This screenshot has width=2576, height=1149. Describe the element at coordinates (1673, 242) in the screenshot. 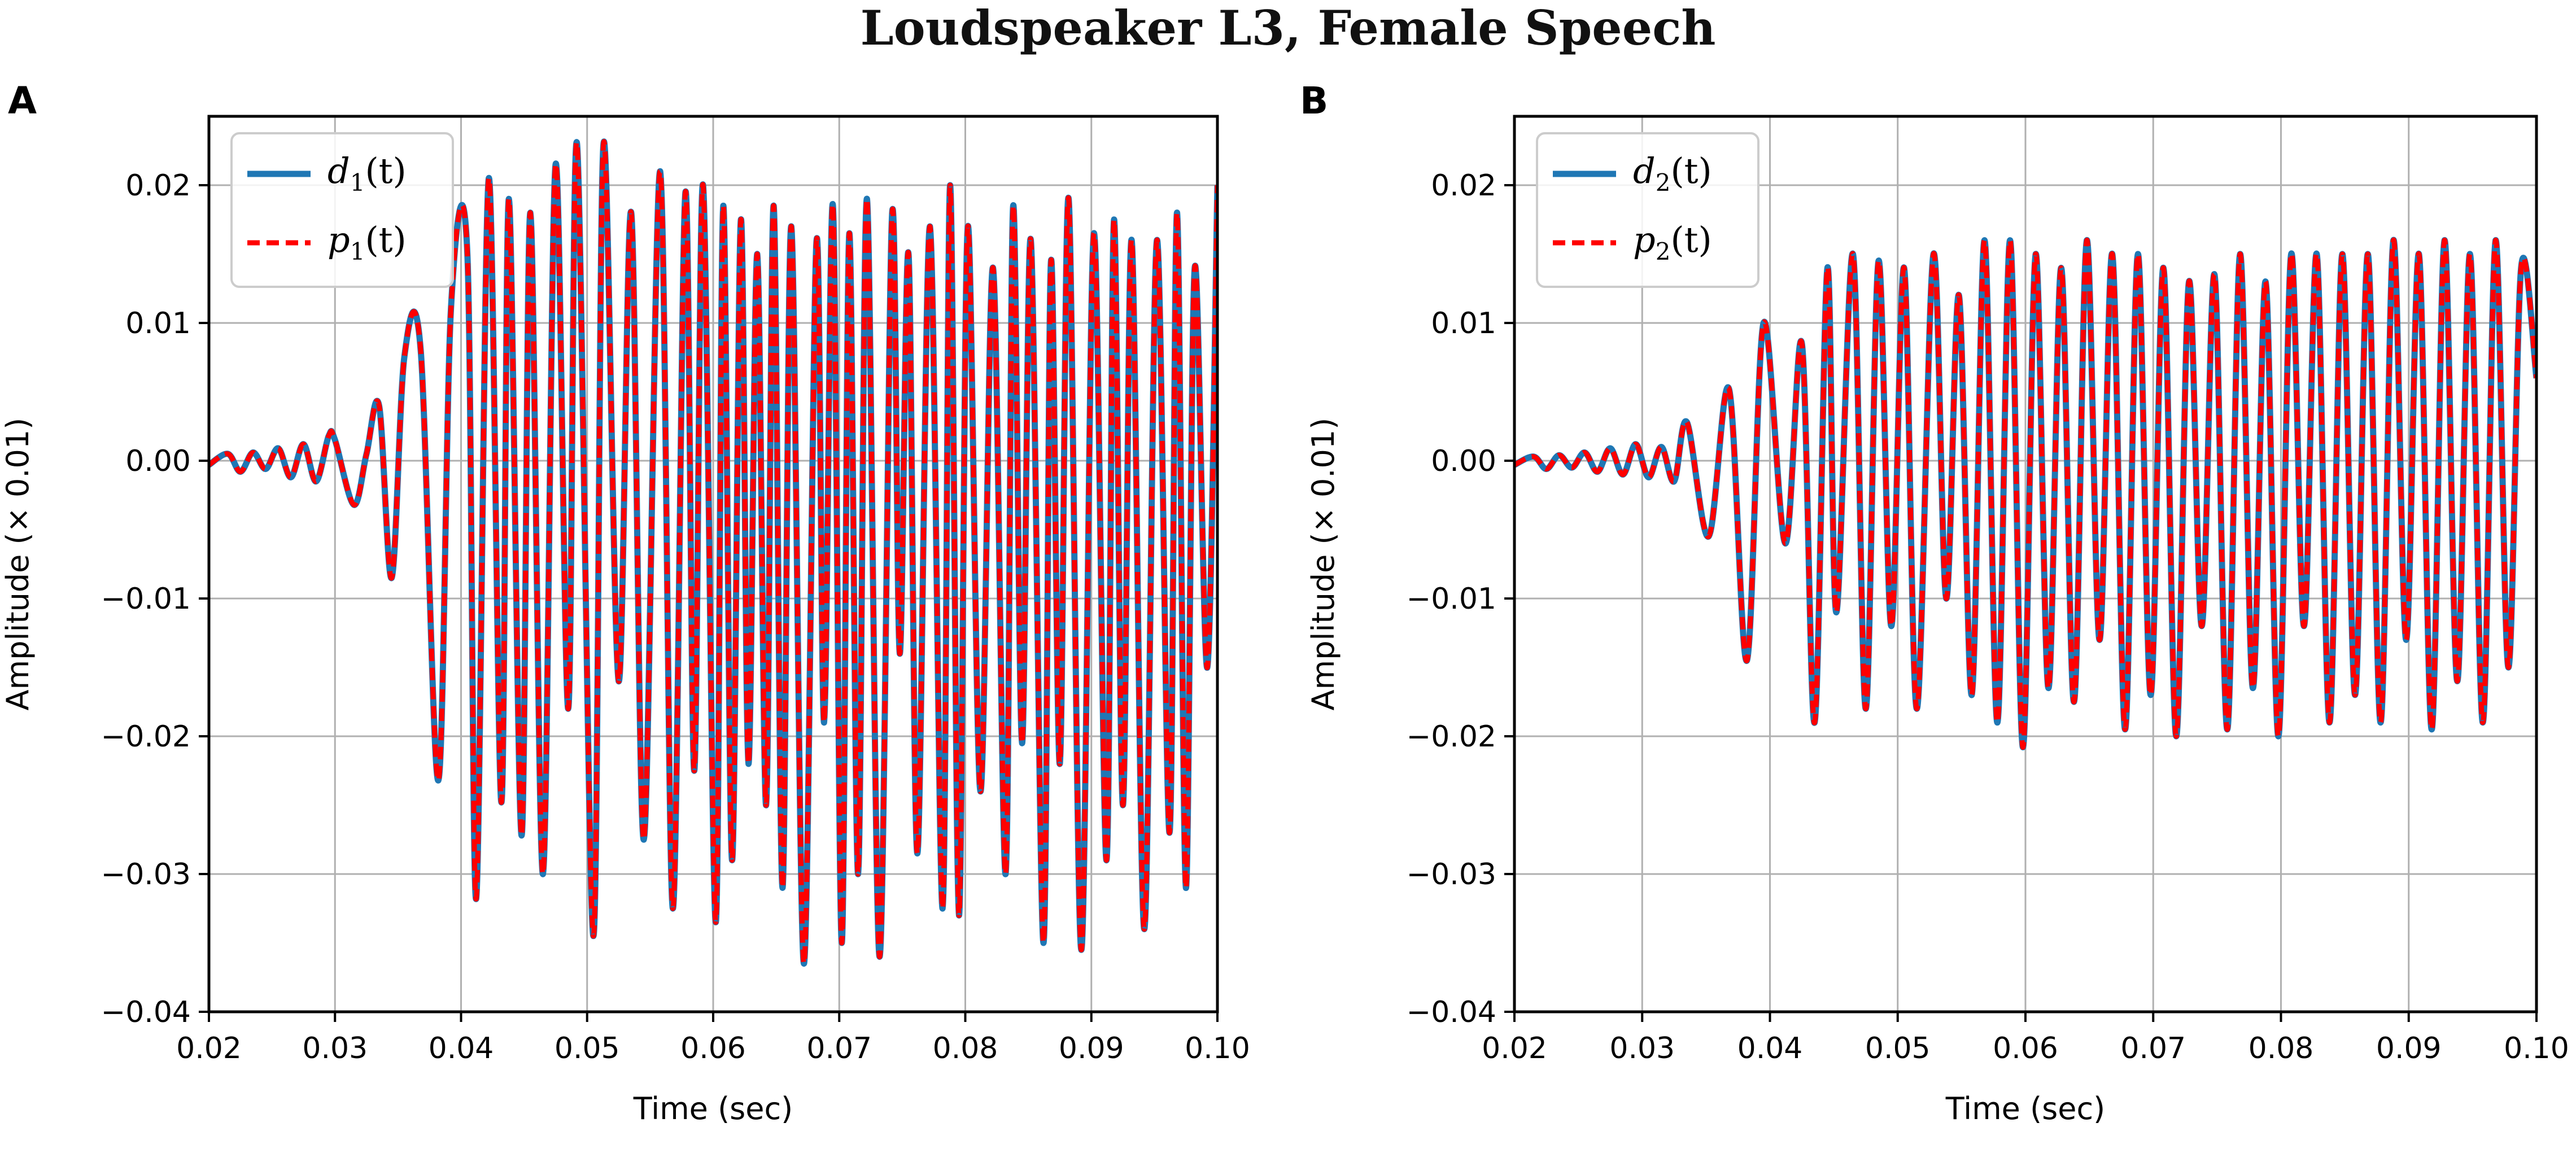

I see `legend-label: p2(t)` at that location.